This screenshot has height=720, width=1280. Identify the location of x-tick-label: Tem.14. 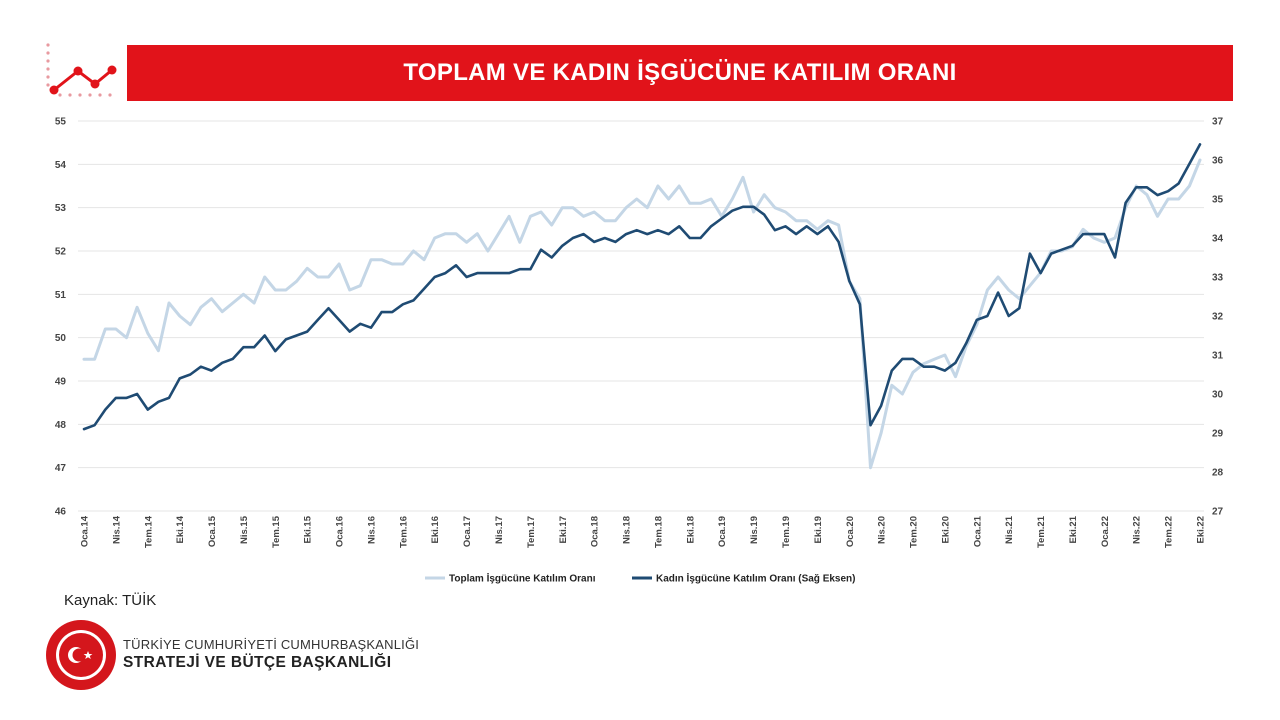
(148, 531).